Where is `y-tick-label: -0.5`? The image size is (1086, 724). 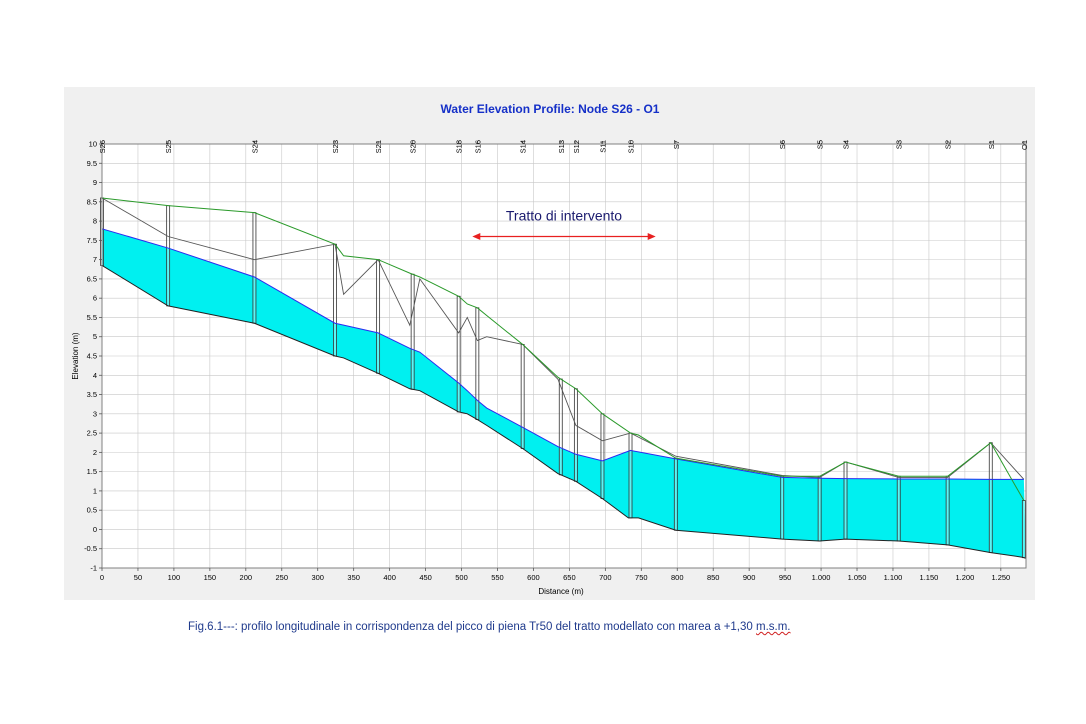 y-tick-label: -0.5 is located at coordinates (90, 548).